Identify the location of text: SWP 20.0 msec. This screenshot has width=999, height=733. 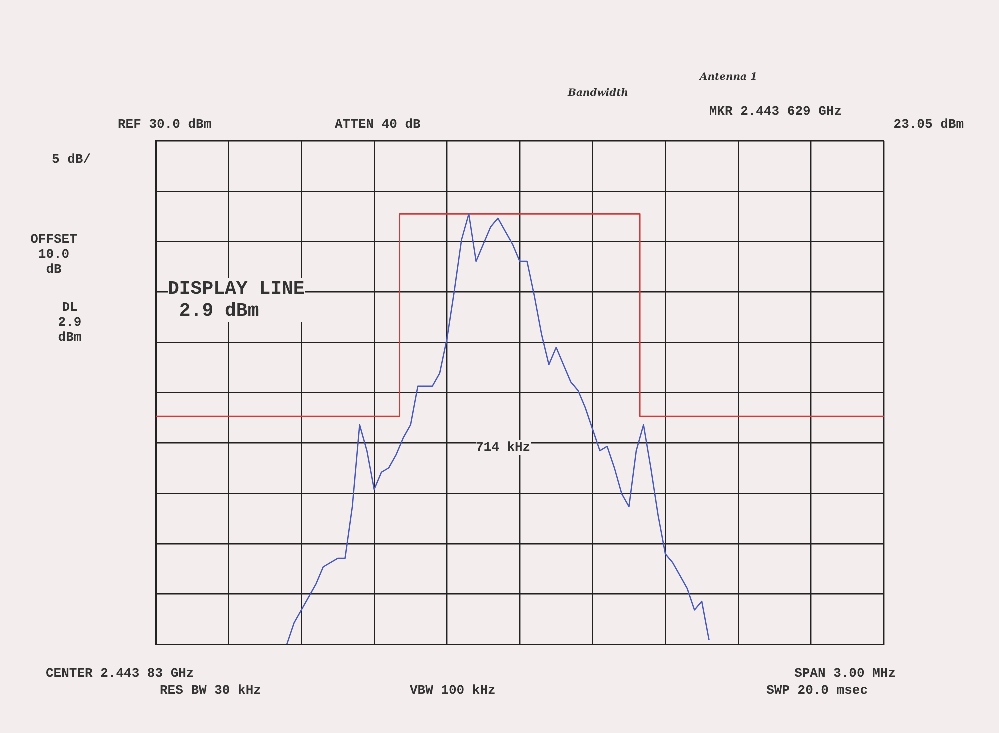
(817, 690).